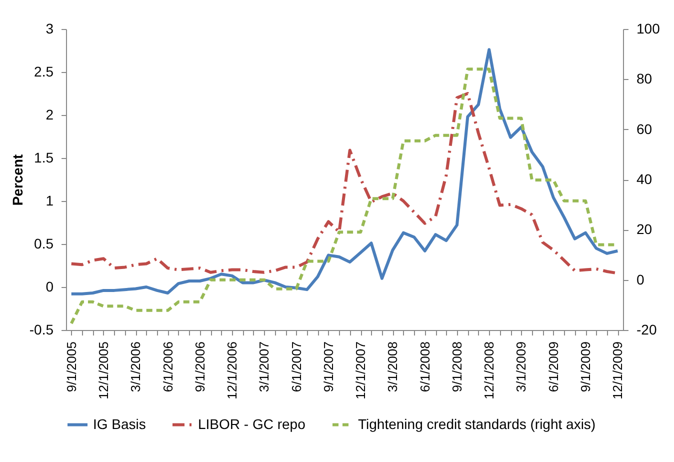  Describe the element at coordinates (252, 424) in the screenshot. I see `legend-label: LIBOR - GC repo` at that location.